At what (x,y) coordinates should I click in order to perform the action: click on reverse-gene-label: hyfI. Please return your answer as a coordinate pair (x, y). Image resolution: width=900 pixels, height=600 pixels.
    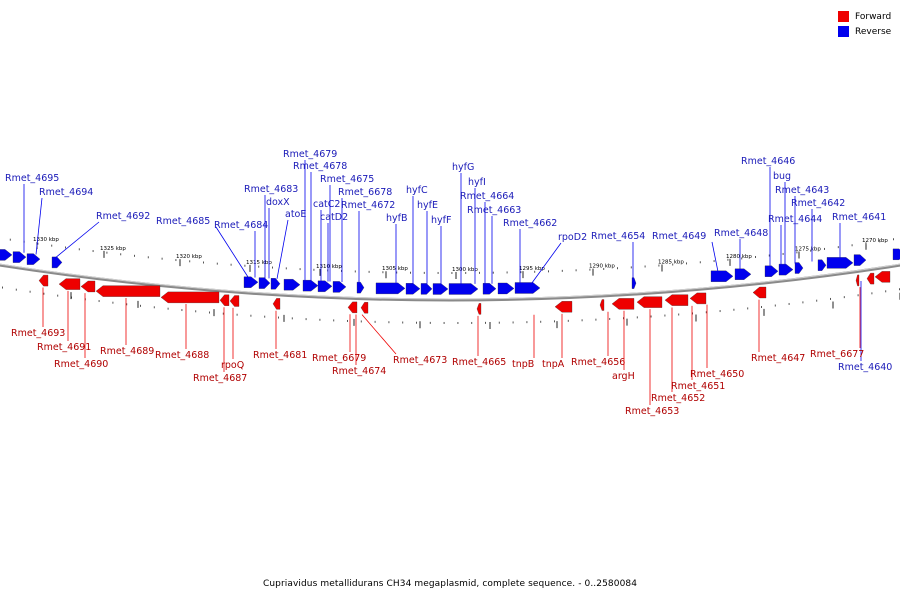
    Looking at the image, I should click on (477, 182).